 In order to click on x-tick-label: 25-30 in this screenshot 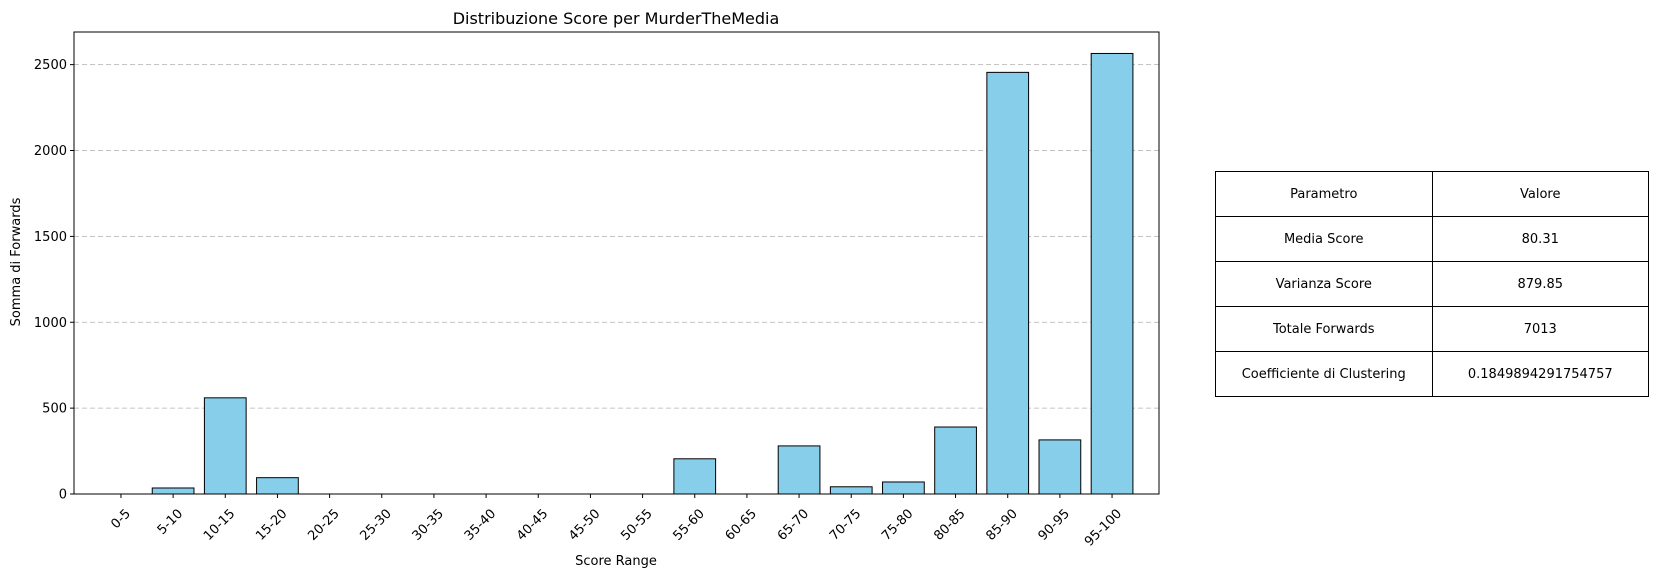, I will do `click(375, 524)`.